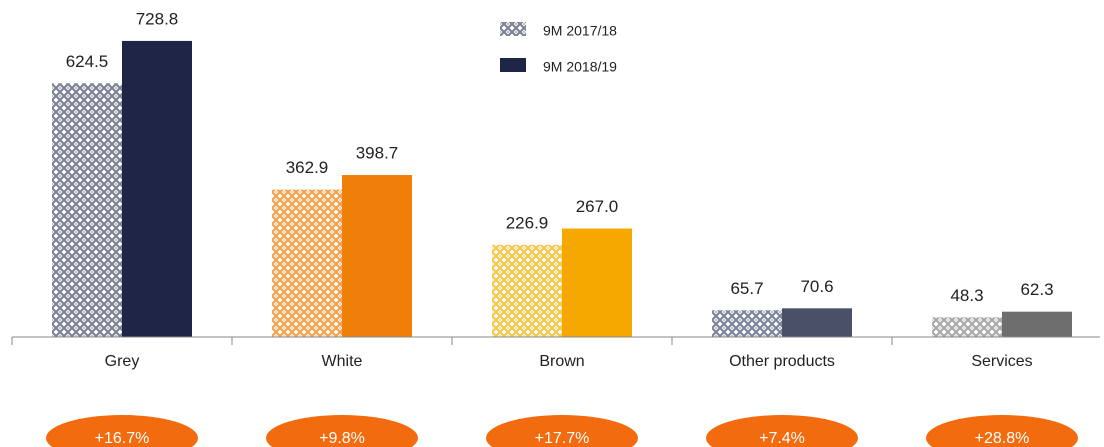 The width and height of the screenshot is (1104, 447). Describe the element at coordinates (1001, 361) in the screenshot. I see `x-tick-label: Services` at that location.